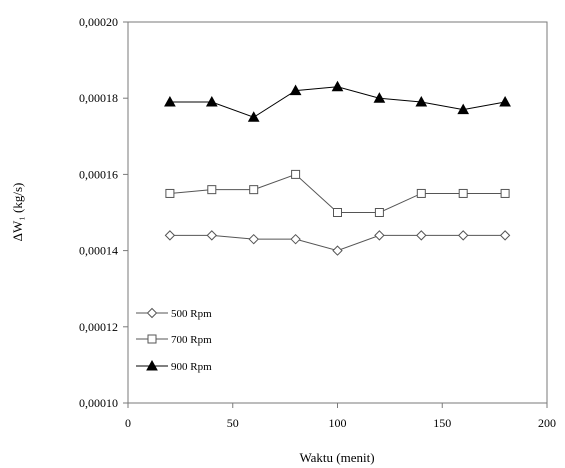 This screenshot has height=468, width=565. I want to click on x-tick-label: 100, so click(338, 423).